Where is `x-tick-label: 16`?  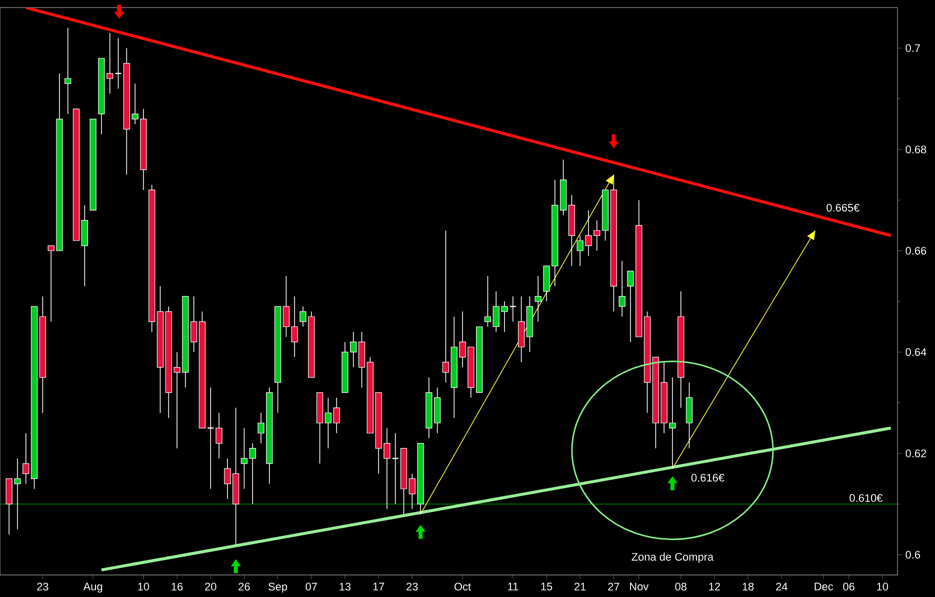
x-tick-label: 16 is located at coordinates (177, 586).